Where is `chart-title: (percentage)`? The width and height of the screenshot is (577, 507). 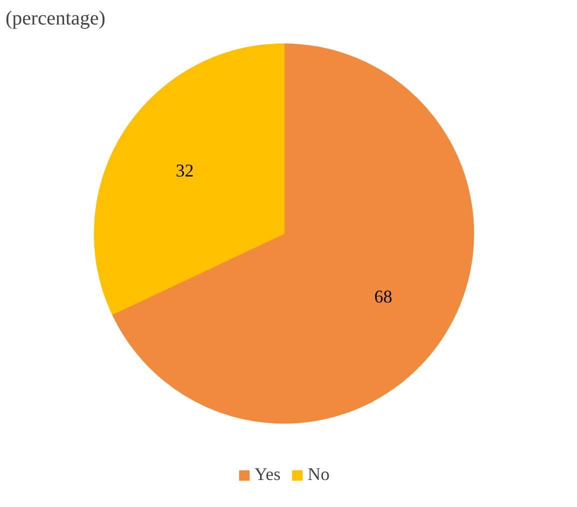 chart-title: (percentage) is located at coordinates (56, 19).